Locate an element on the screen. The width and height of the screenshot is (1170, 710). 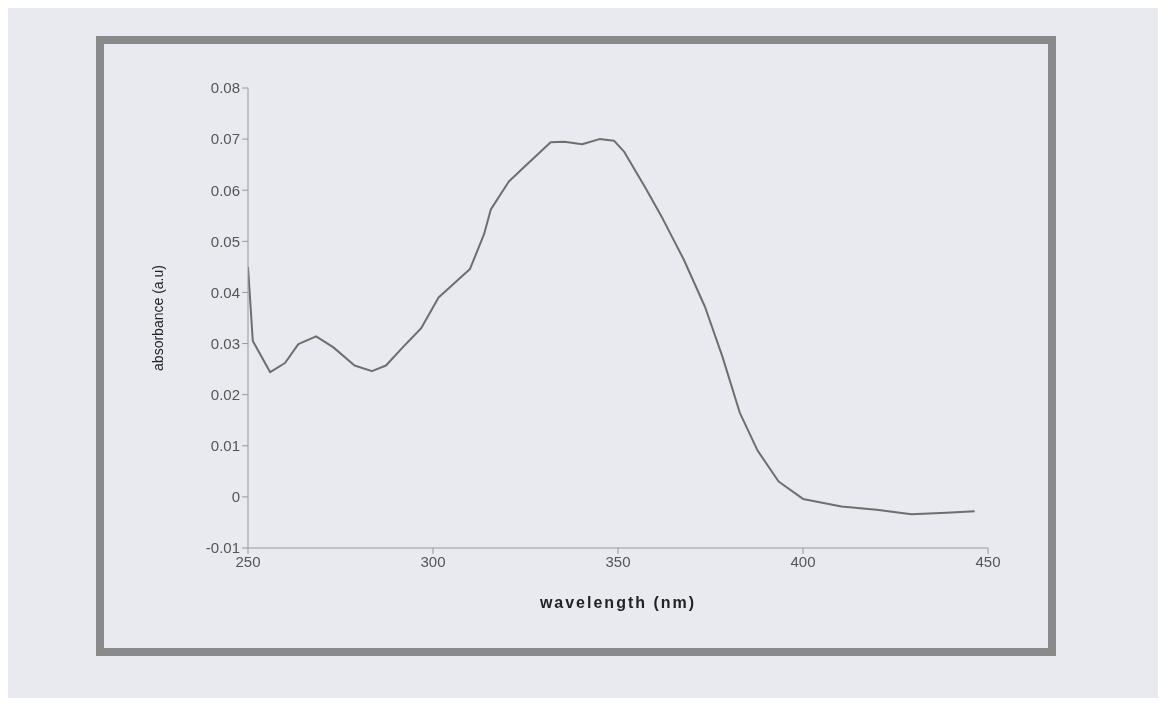
x-tick-label: 350 is located at coordinates (618, 561).